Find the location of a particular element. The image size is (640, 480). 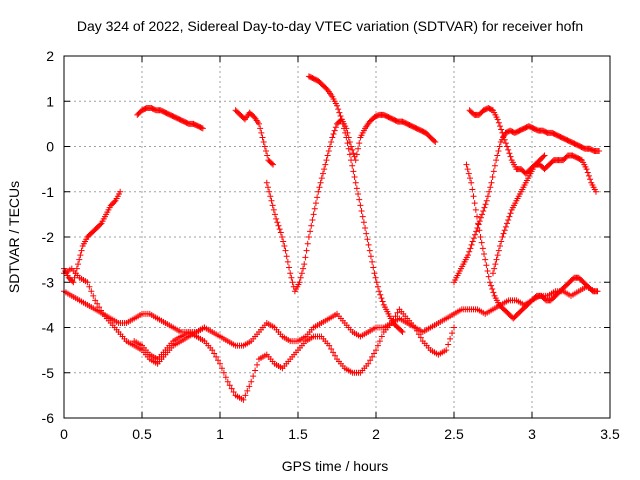

x-tick-label: 2 is located at coordinates (376, 434).